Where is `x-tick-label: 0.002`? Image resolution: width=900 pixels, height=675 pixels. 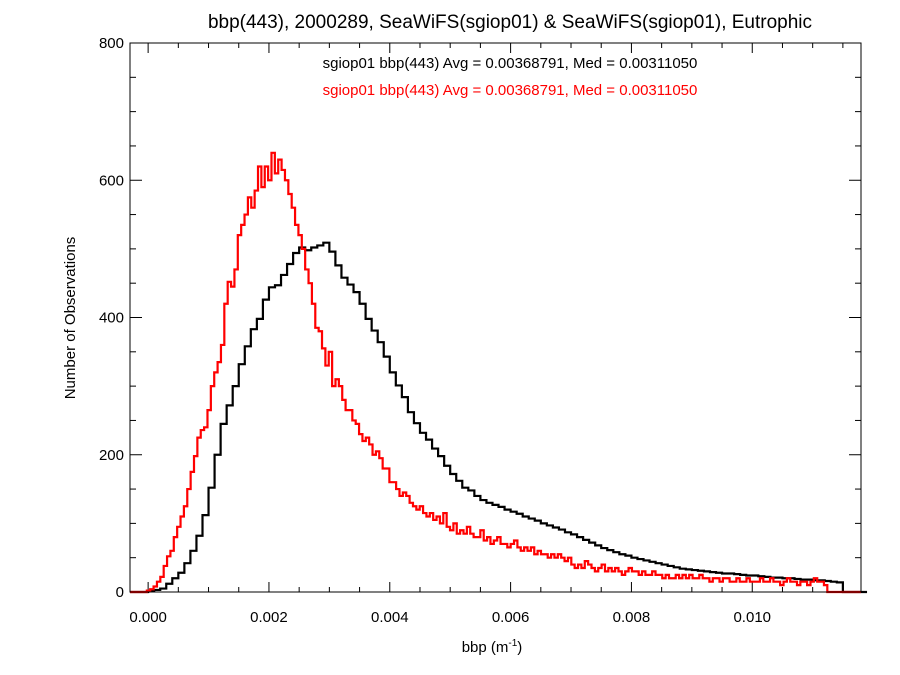
x-tick-label: 0.002 is located at coordinates (269, 617).